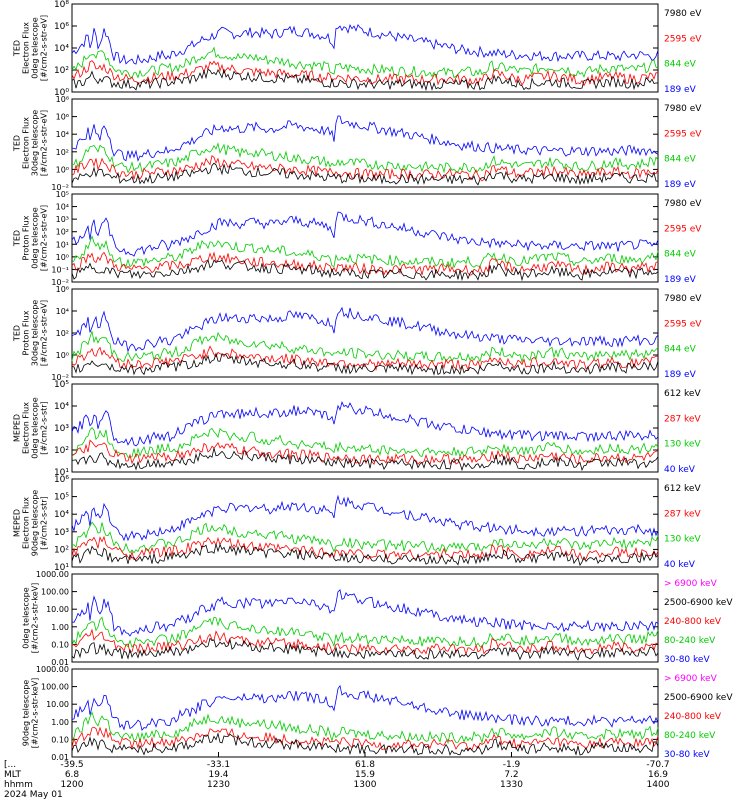 The height and width of the screenshot is (800, 750). I want to click on y-tick-label: 10⁸, so click(61, 5).